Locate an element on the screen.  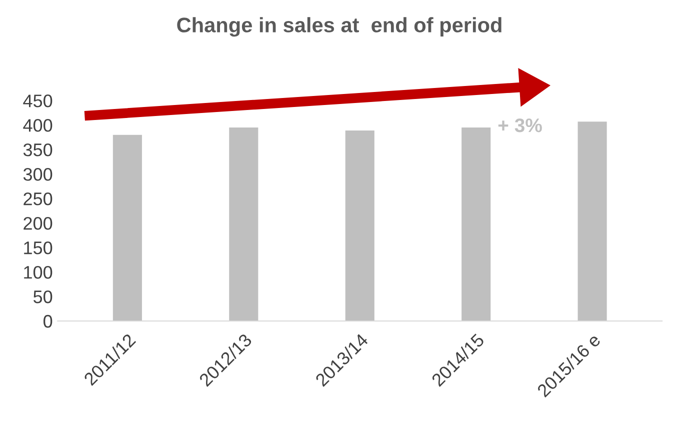
y-tick-label: 250 is located at coordinates (38, 199).